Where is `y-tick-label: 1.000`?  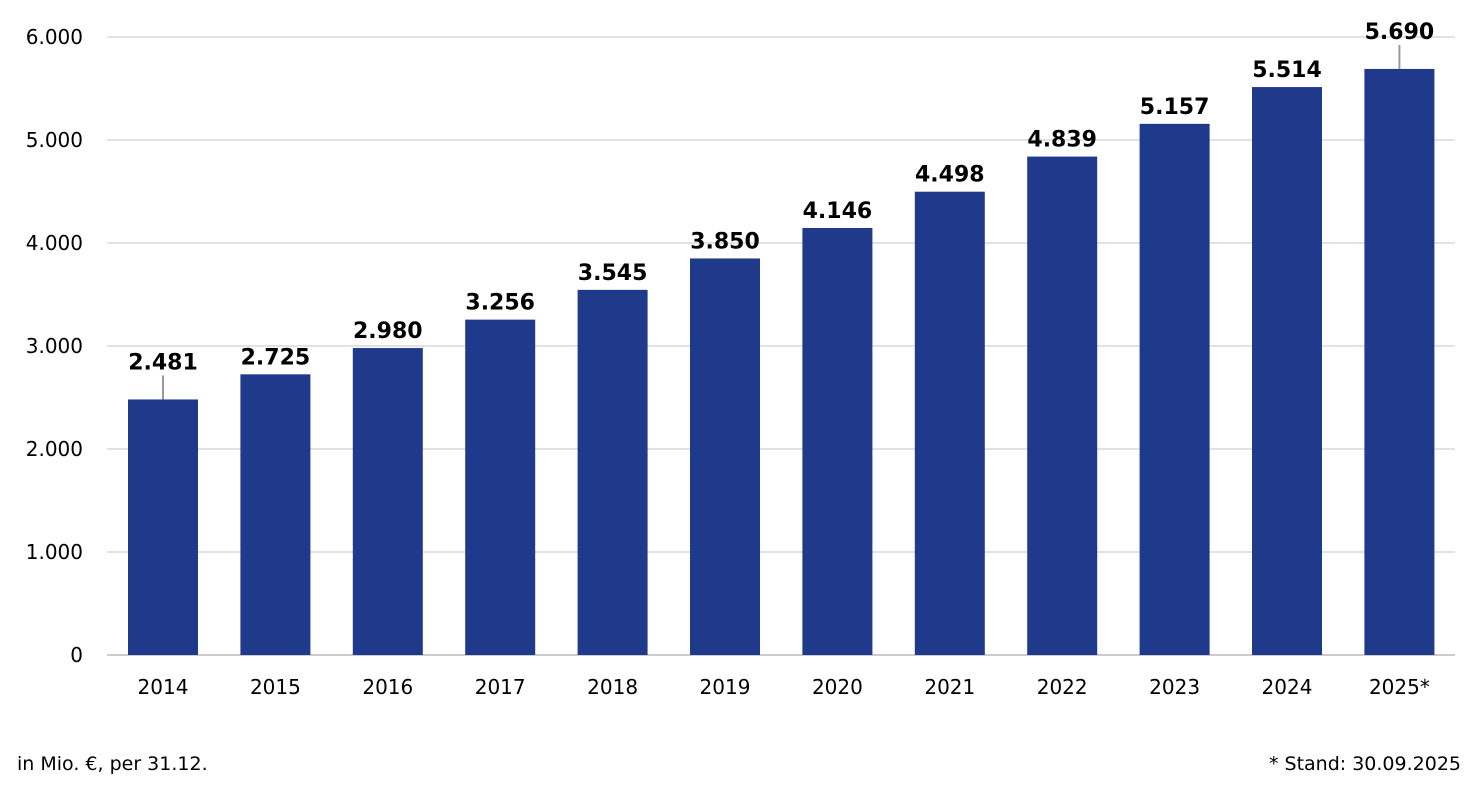 y-tick-label: 1.000 is located at coordinates (54, 552).